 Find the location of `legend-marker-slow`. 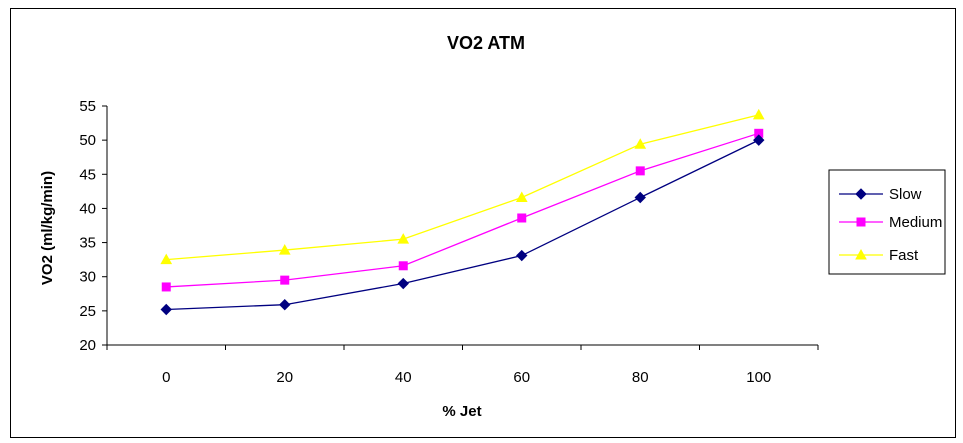

legend-marker-slow is located at coordinates (861, 194).